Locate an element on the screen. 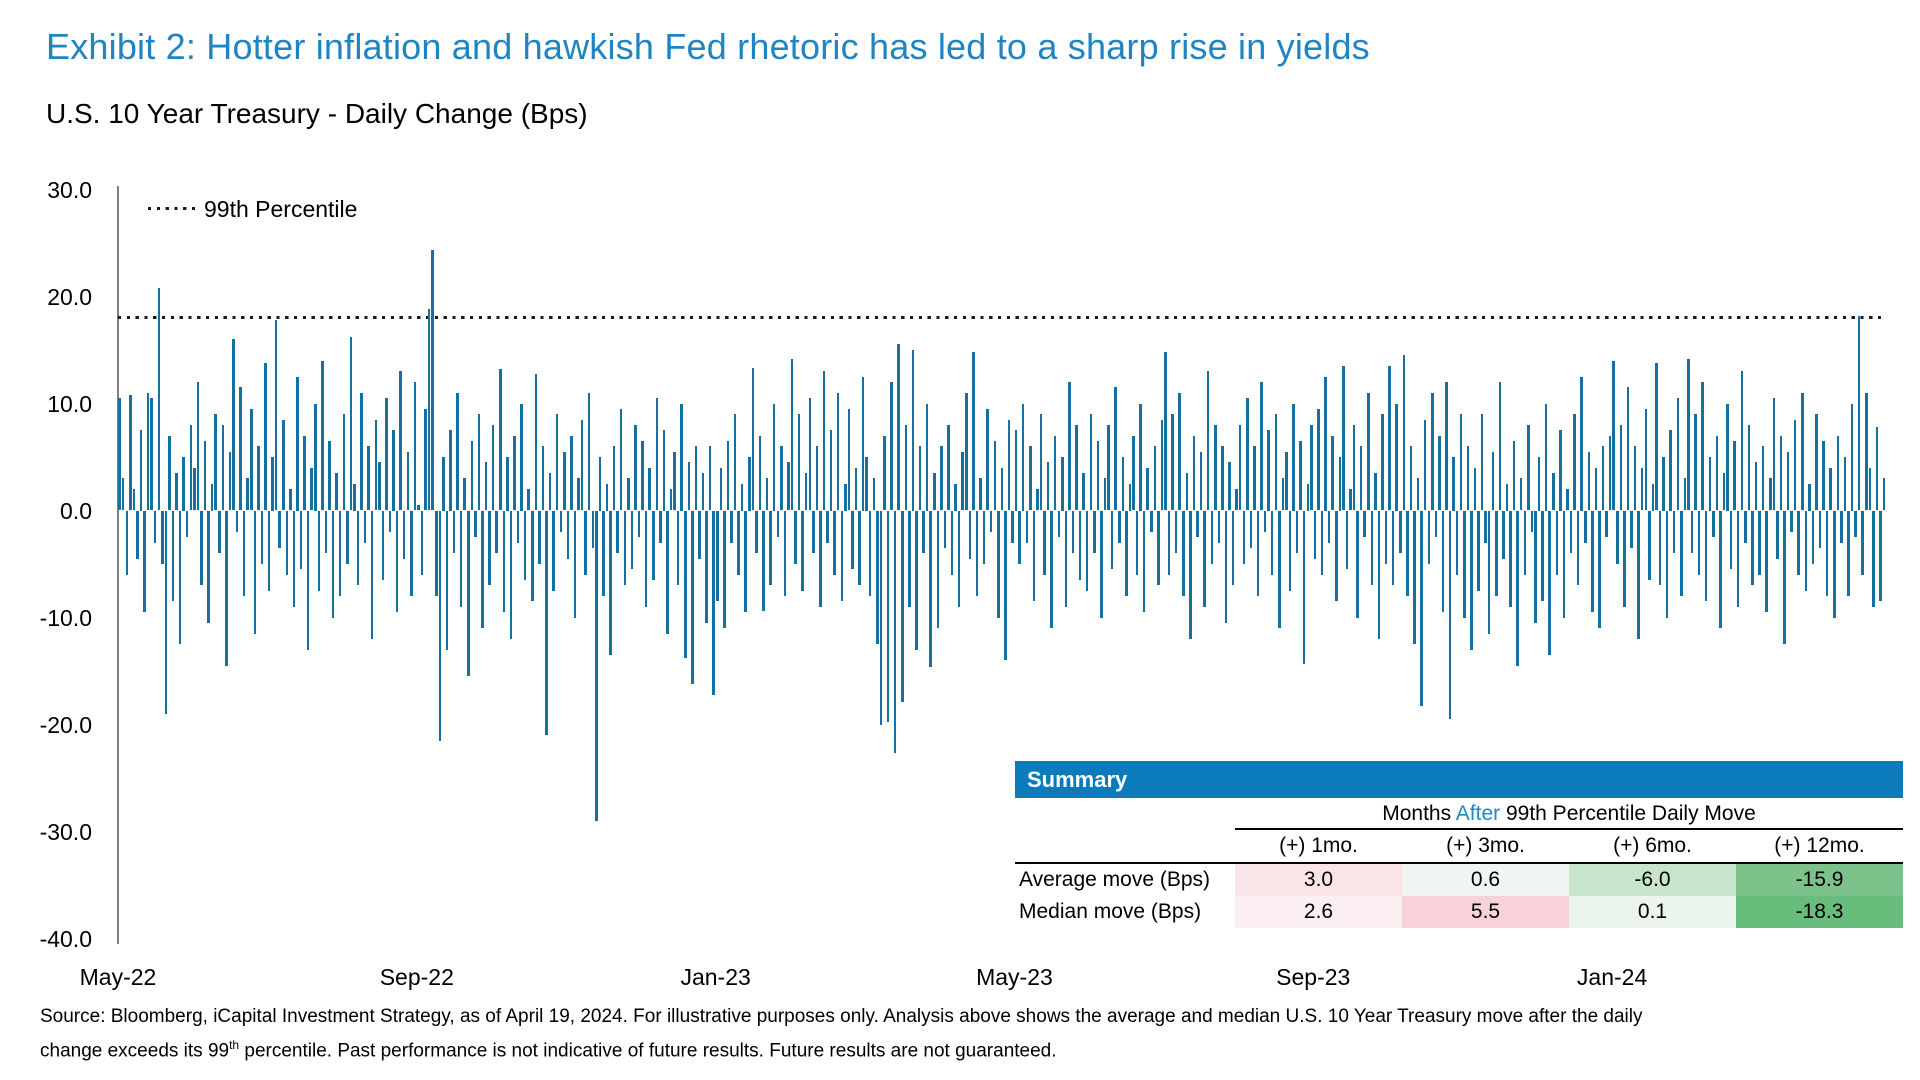 This screenshot has height=1080, width=1920. y-tick-label: 20.0 is located at coordinates (69, 296).